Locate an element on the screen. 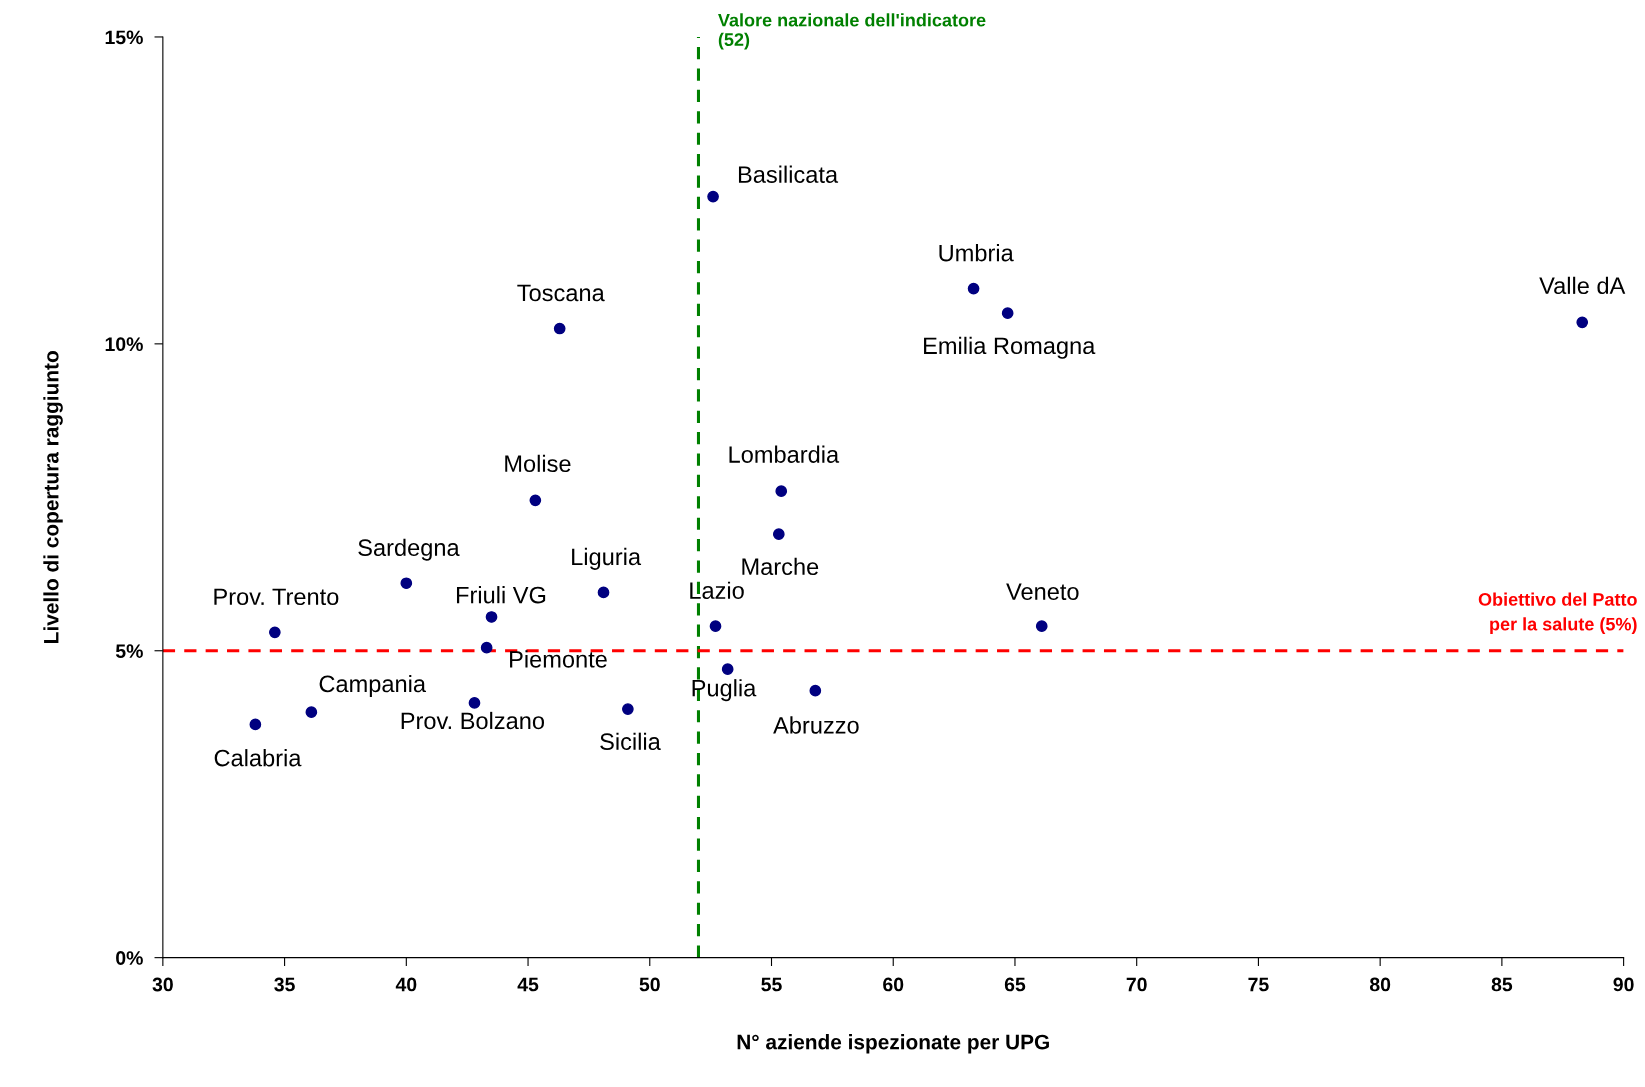 This screenshot has height=1087, width=1645. y-axis-title: Livello di copertura raggiunto is located at coordinates (53, 497).